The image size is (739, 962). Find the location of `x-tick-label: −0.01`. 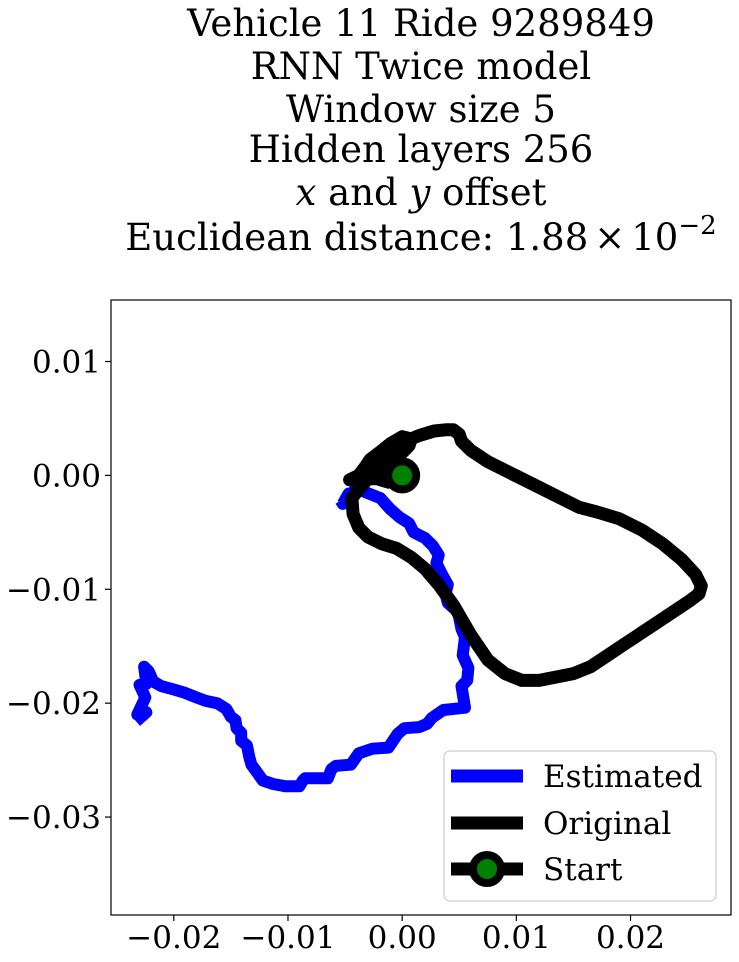

x-tick-label: −0.01 is located at coordinates (287, 938).